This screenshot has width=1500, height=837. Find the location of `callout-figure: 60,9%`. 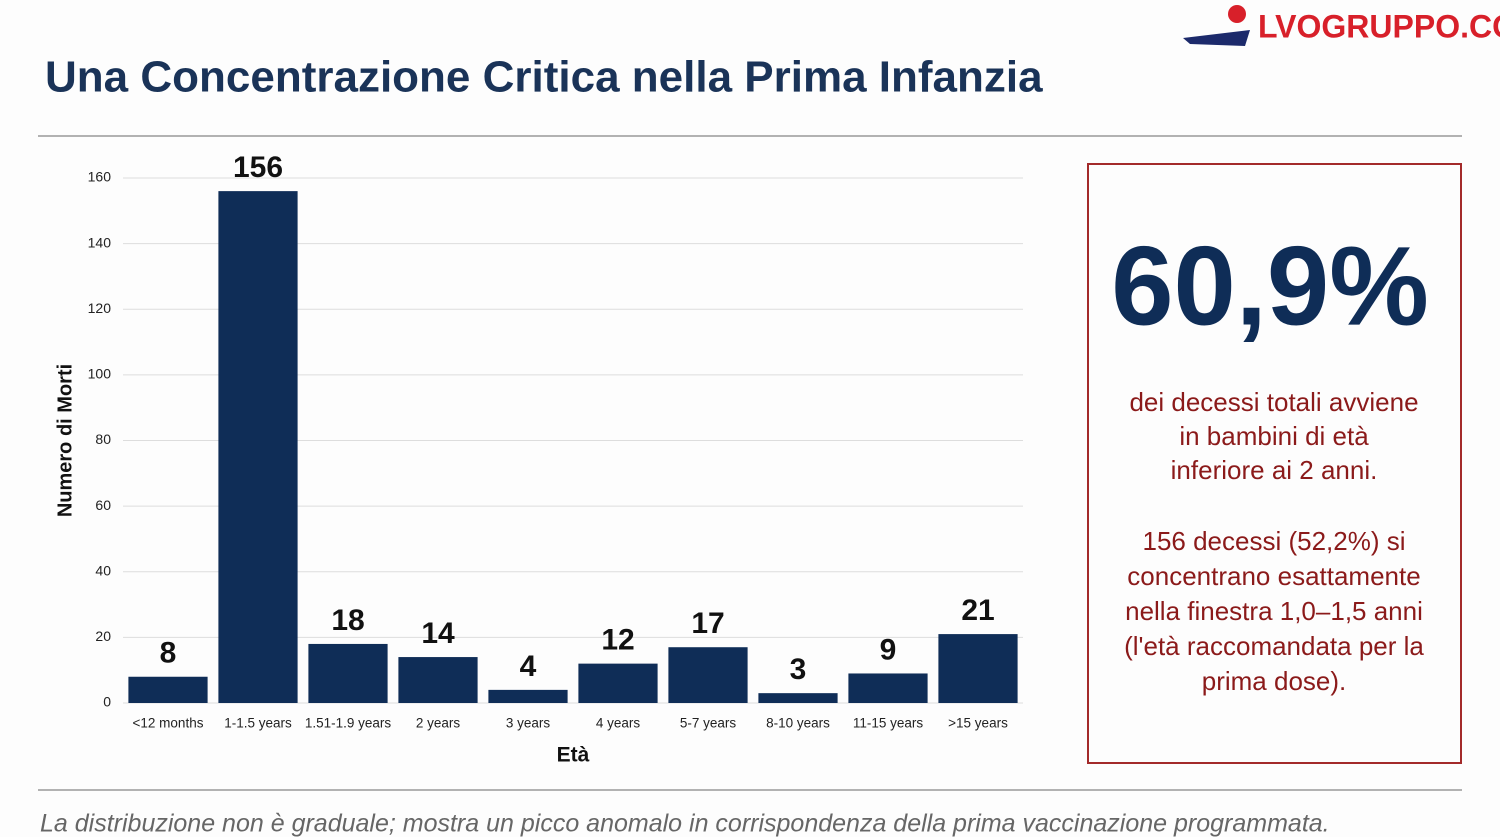

callout-figure: 60,9% is located at coordinates (1270, 286).